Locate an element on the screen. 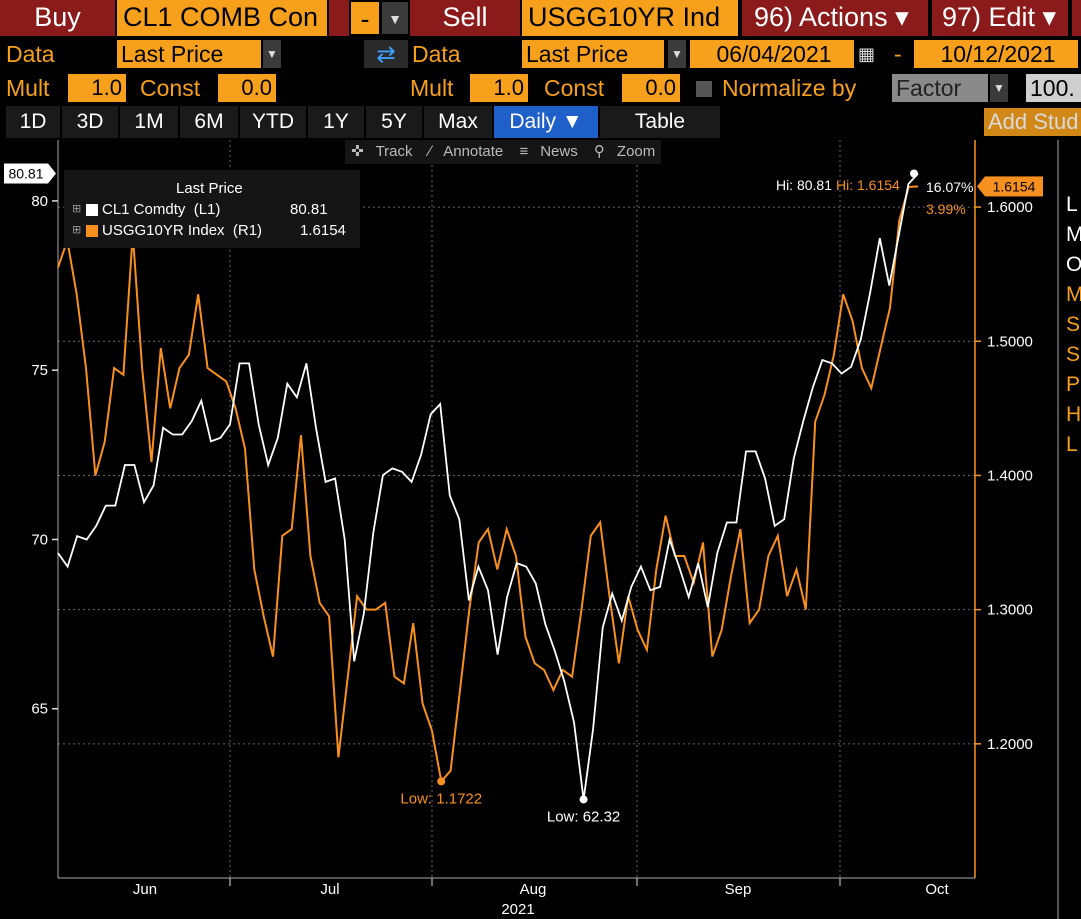  zoom-icon: ⚲ is located at coordinates (599, 151).